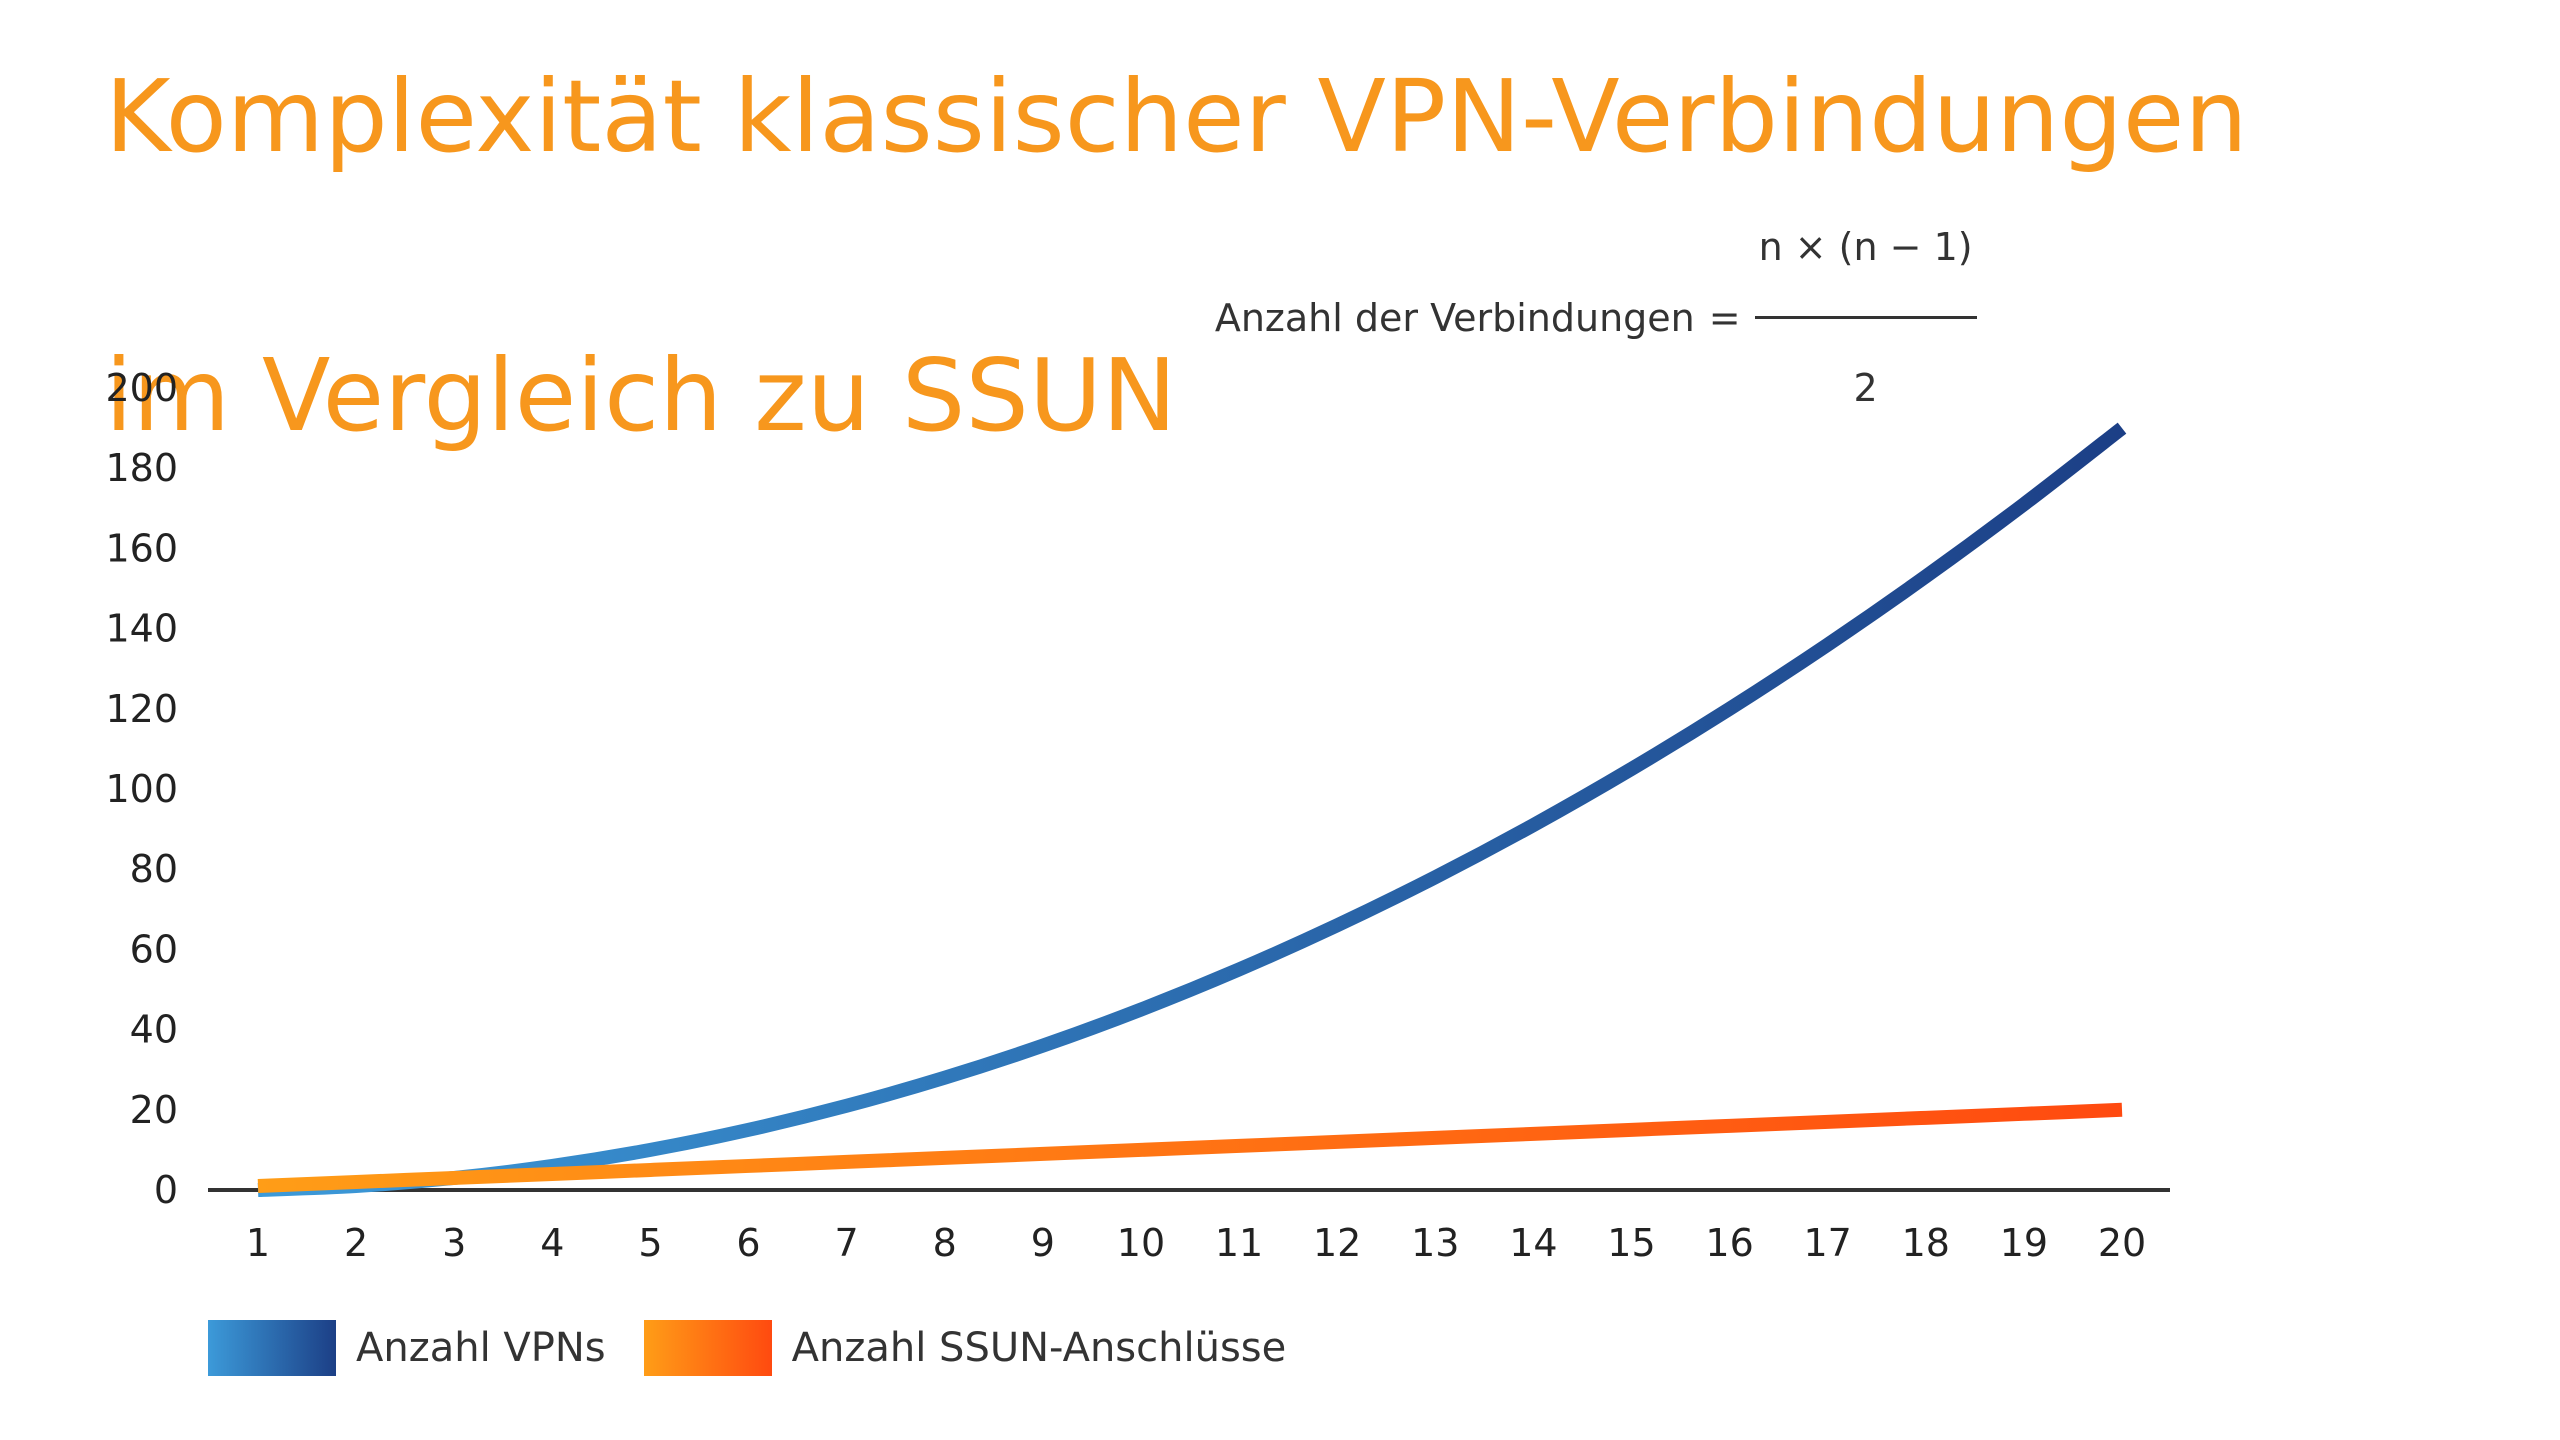 This screenshot has height=1440, width=2560. Describe the element at coordinates (1729, 1243) in the screenshot. I see `x-tick-label: 16` at that location.